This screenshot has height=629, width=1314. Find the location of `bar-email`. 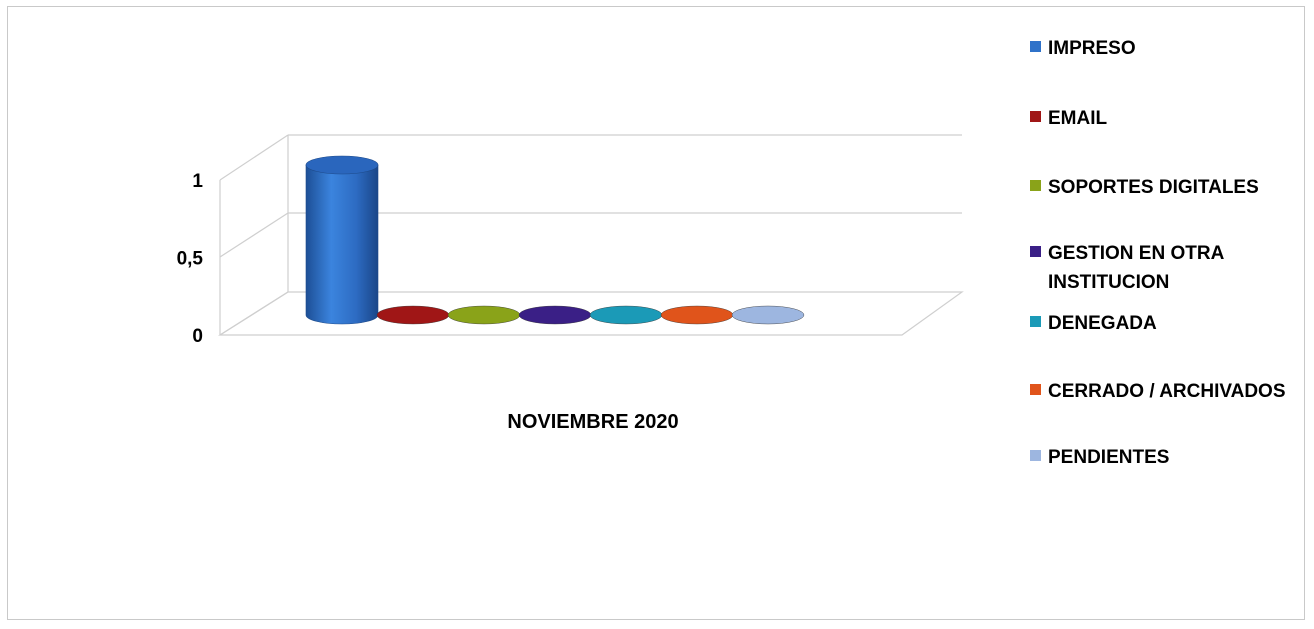

bar-email is located at coordinates (413, 315).